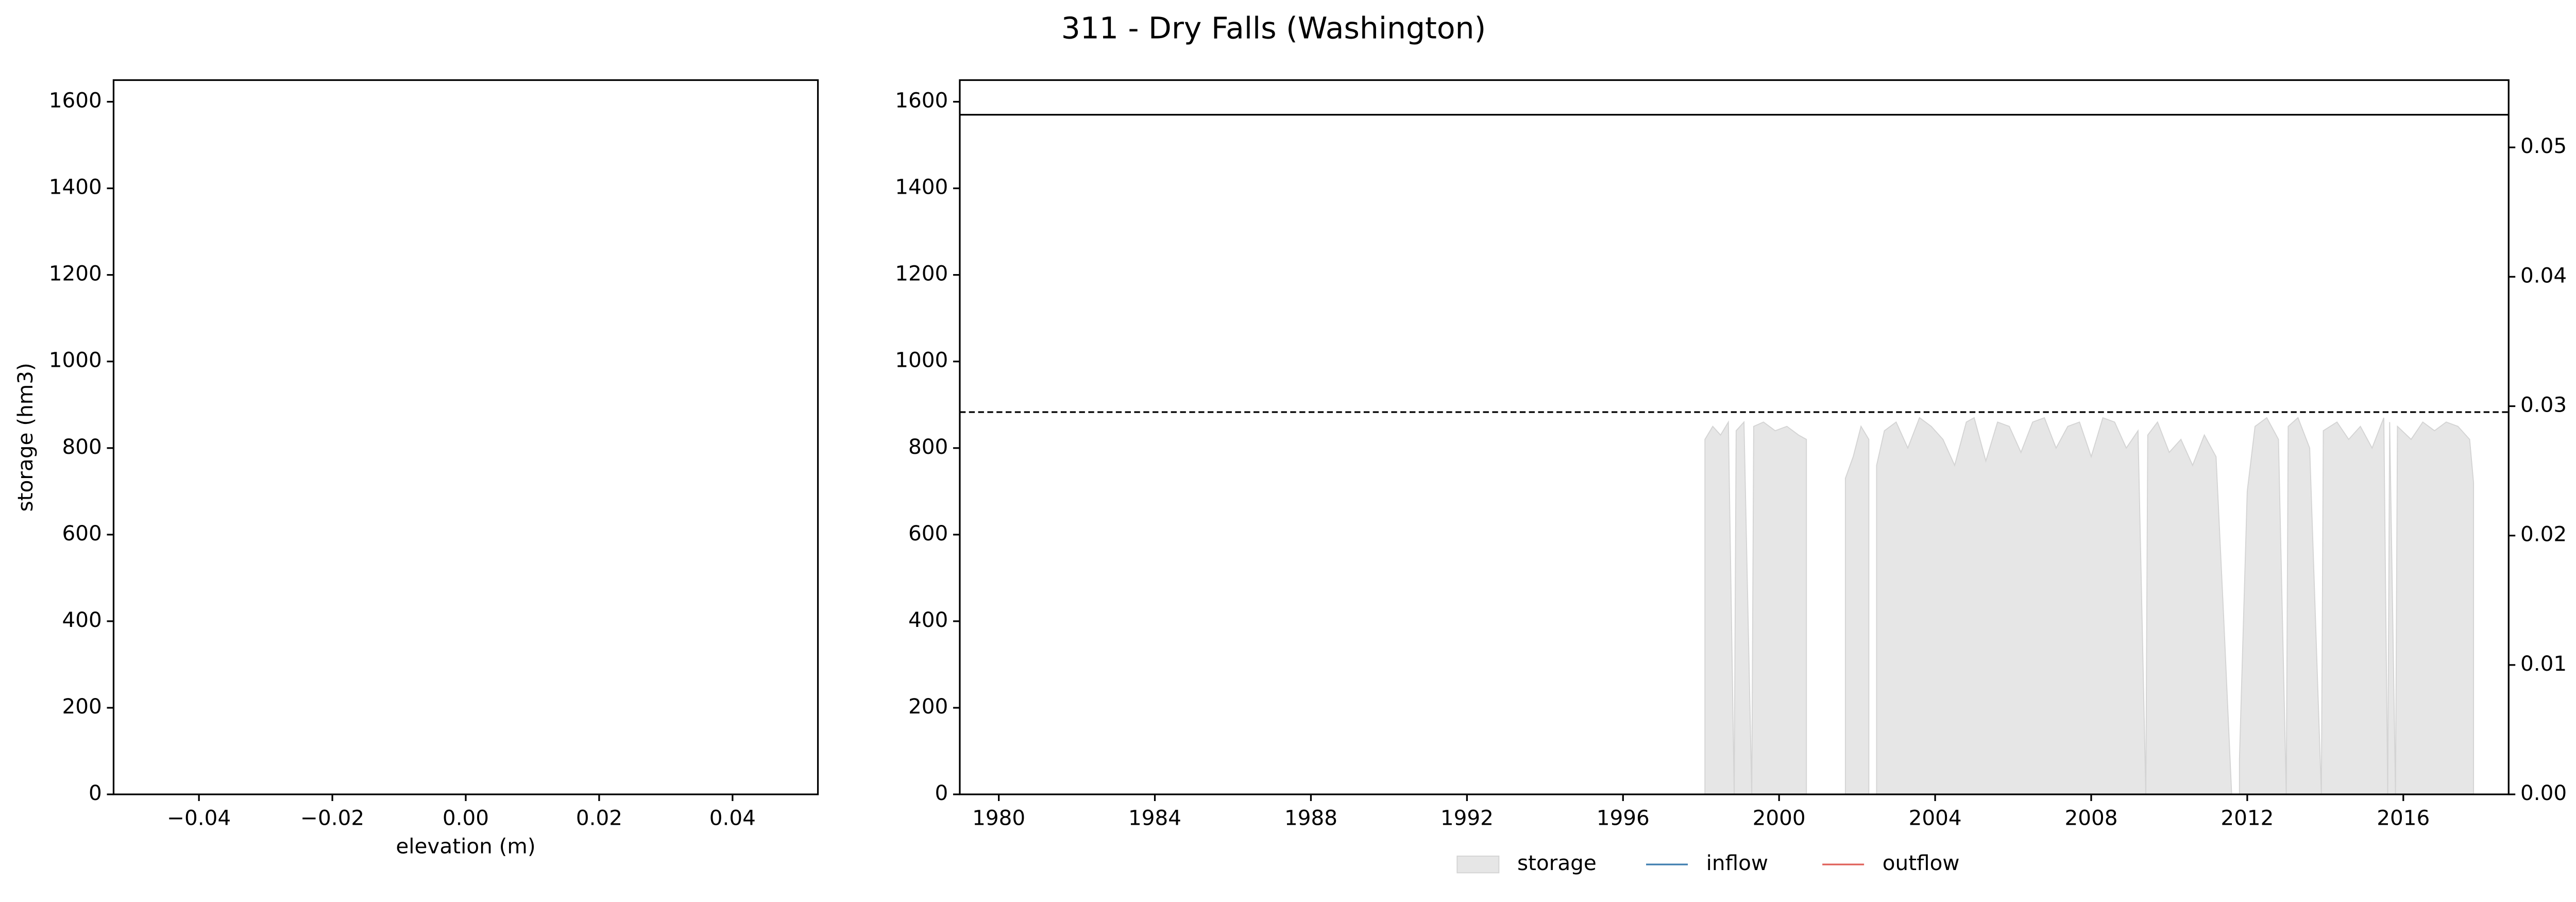  I want to click on legend-swatch, so click(1478, 865).